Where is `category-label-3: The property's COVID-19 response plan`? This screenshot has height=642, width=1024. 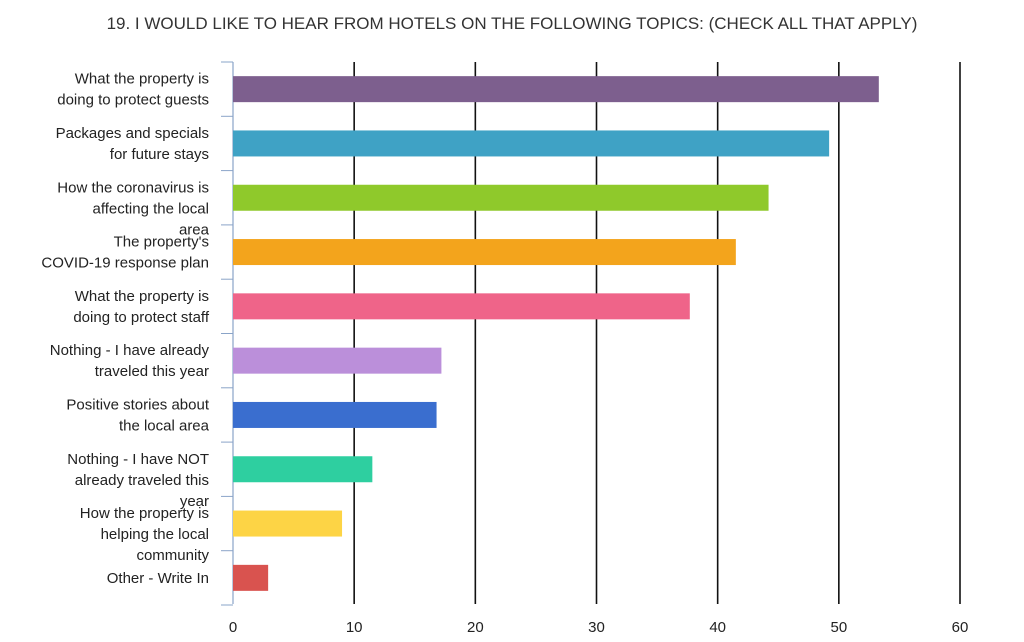
category-label-3: The property's COVID-19 response plan is located at coordinates (125, 253).